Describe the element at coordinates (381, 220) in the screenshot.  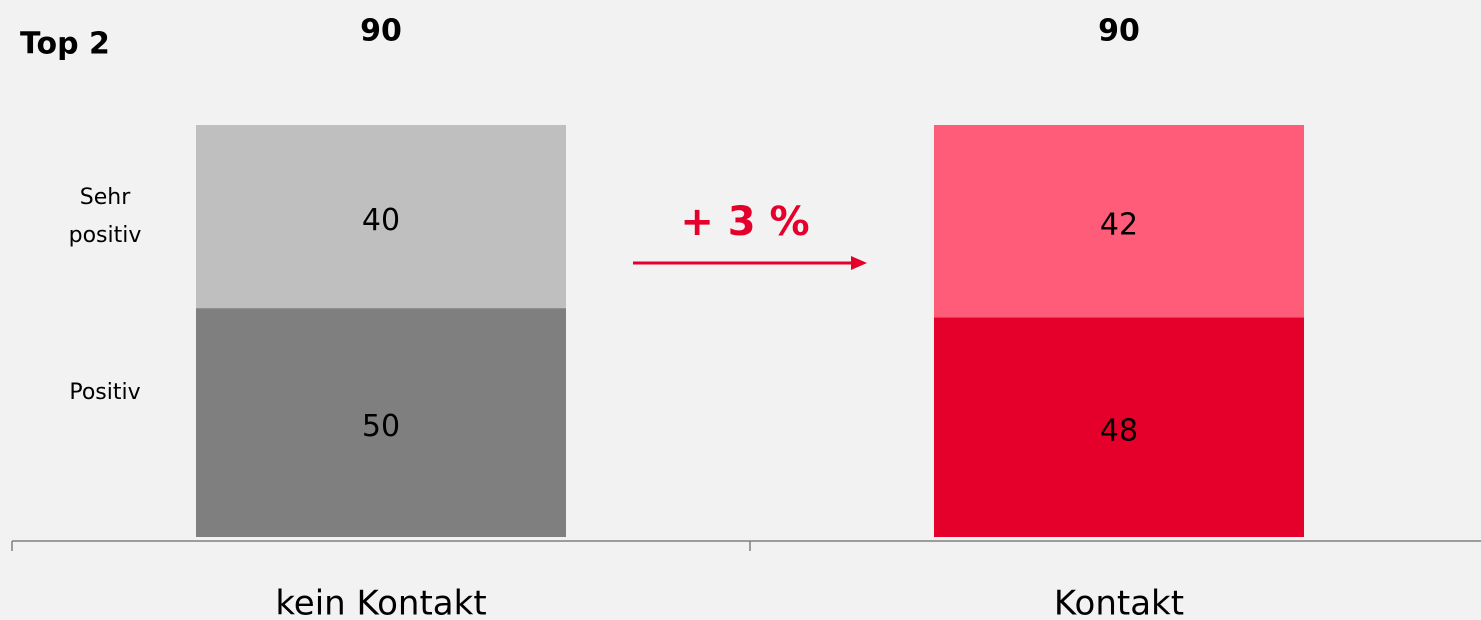
I see `value-label: 40` at that location.